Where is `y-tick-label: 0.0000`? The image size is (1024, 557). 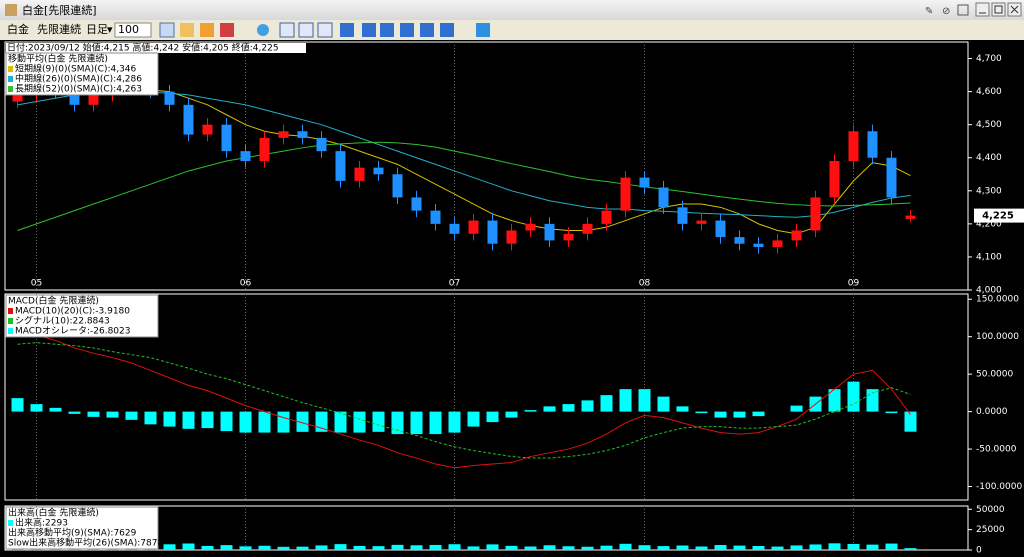
y-tick-label: 0.0000 is located at coordinates (992, 412).